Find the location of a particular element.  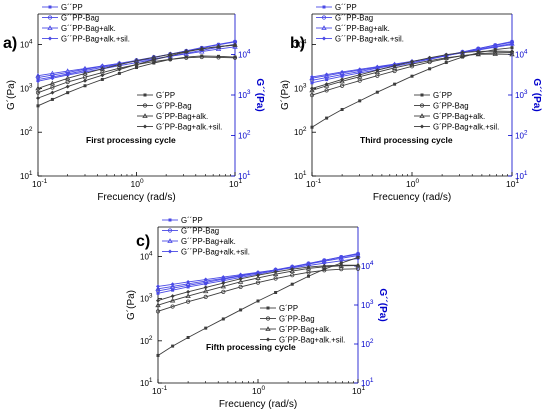

panel-label: a) is located at coordinates (10, 43).